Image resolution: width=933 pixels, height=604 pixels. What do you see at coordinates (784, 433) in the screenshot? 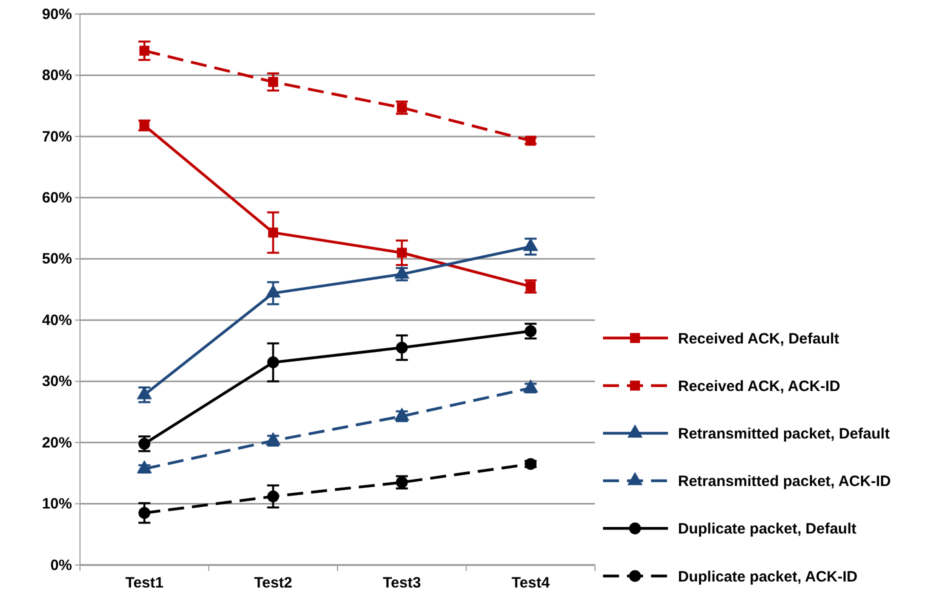
I see `legend-label: Retransmitted packet, Default` at bounding box center [784, 433].